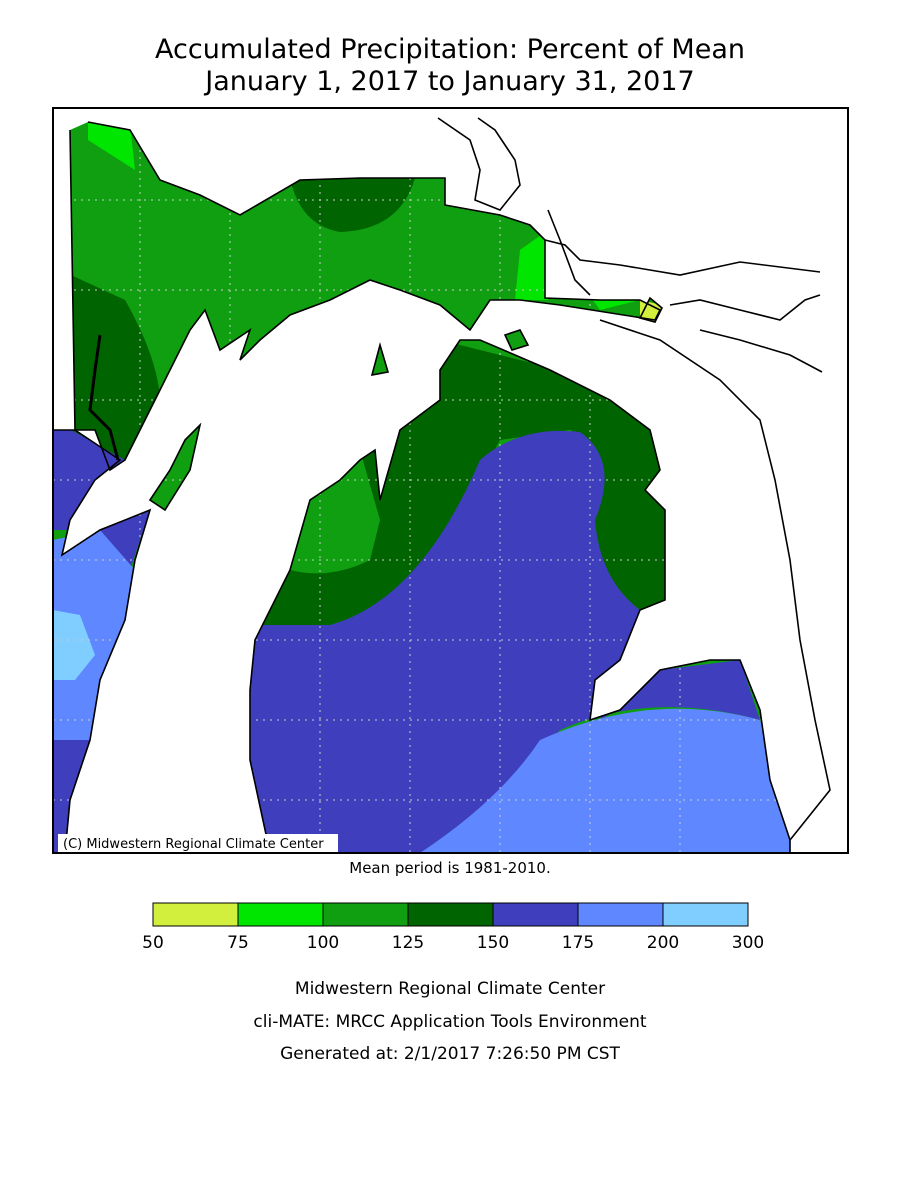  I want to click on title-line: January 1, 2017 to January 31, 2017, so click(448, 81).